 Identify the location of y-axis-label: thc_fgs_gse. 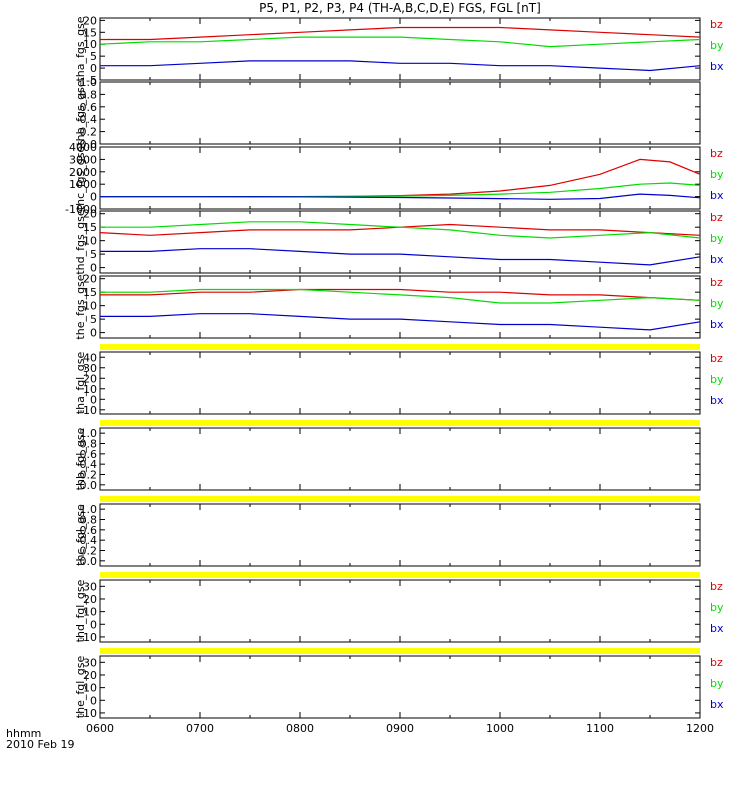
(80, 178).